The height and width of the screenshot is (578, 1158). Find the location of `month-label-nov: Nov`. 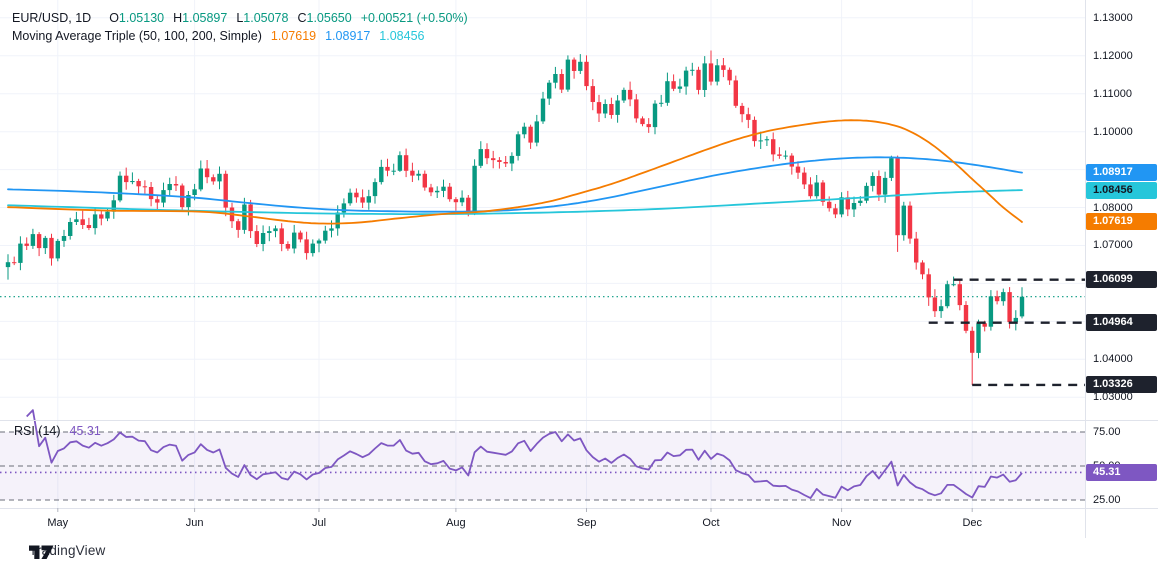

month-label-nov: Nov is located at coordinates (841, 523).